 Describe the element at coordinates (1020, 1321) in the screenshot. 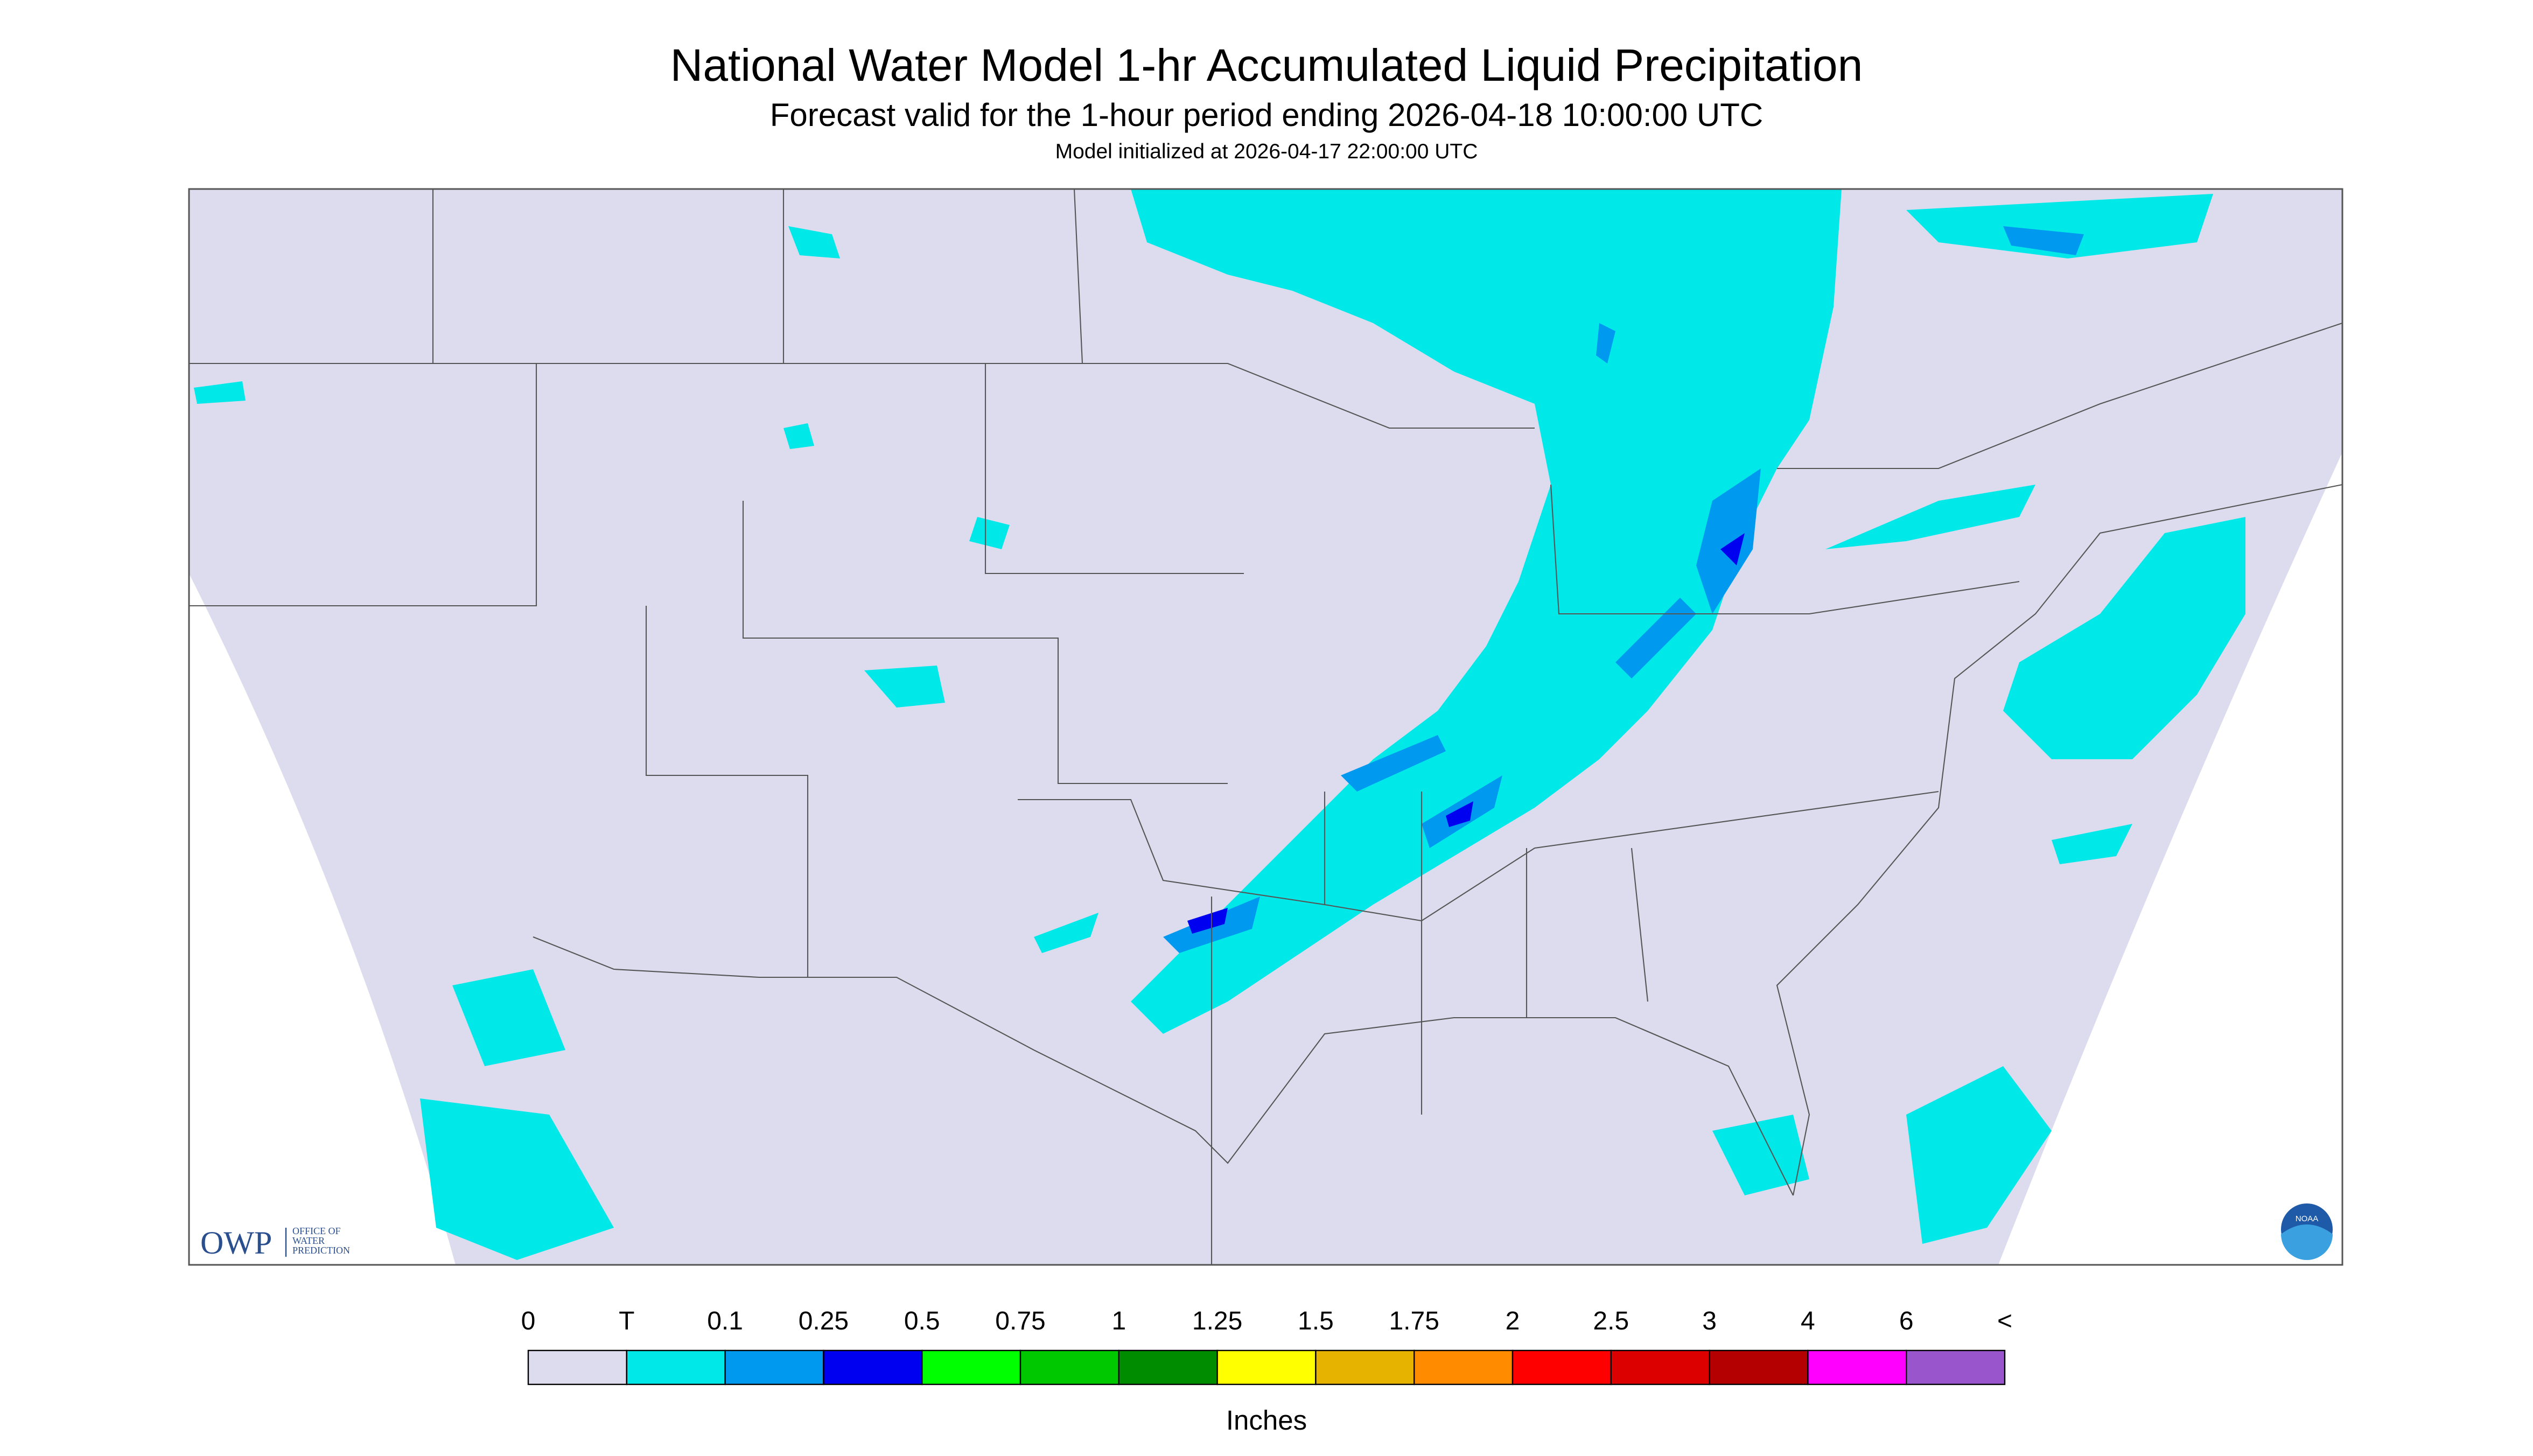

I see `legend-label: 0.75` at that location.